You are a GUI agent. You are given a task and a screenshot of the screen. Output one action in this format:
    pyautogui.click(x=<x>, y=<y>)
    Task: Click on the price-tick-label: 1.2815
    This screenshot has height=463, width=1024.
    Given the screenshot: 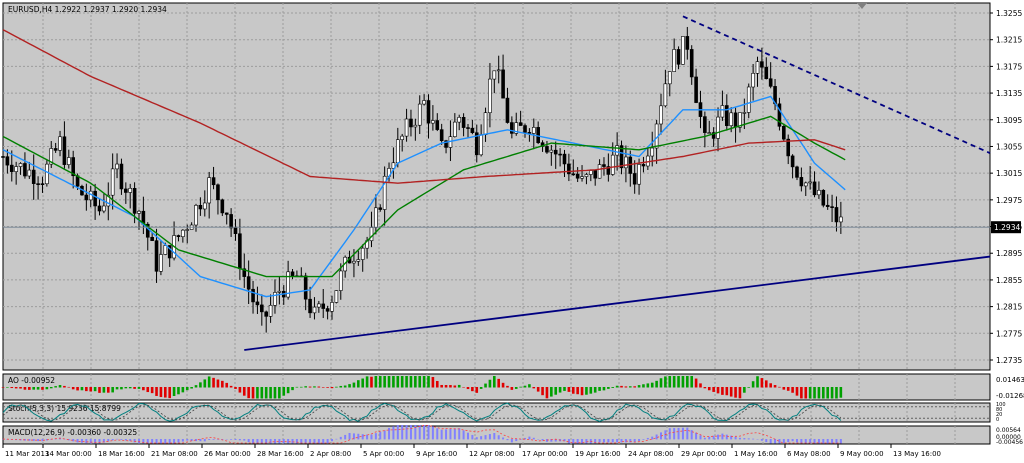 What is the action you would take?
    pyautogui.click(x=1009, y=307)
    